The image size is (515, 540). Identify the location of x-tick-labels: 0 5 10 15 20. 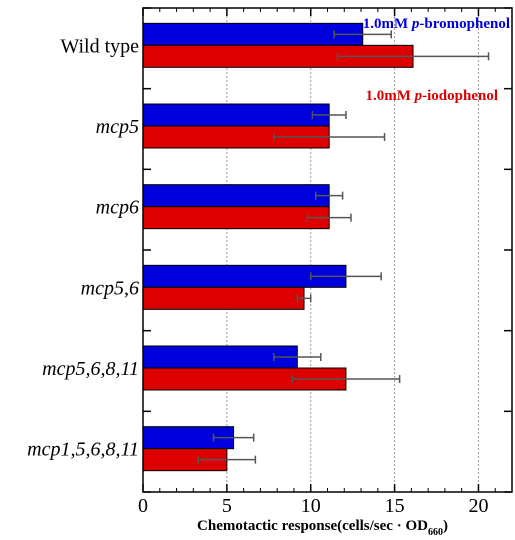
(313, 506).